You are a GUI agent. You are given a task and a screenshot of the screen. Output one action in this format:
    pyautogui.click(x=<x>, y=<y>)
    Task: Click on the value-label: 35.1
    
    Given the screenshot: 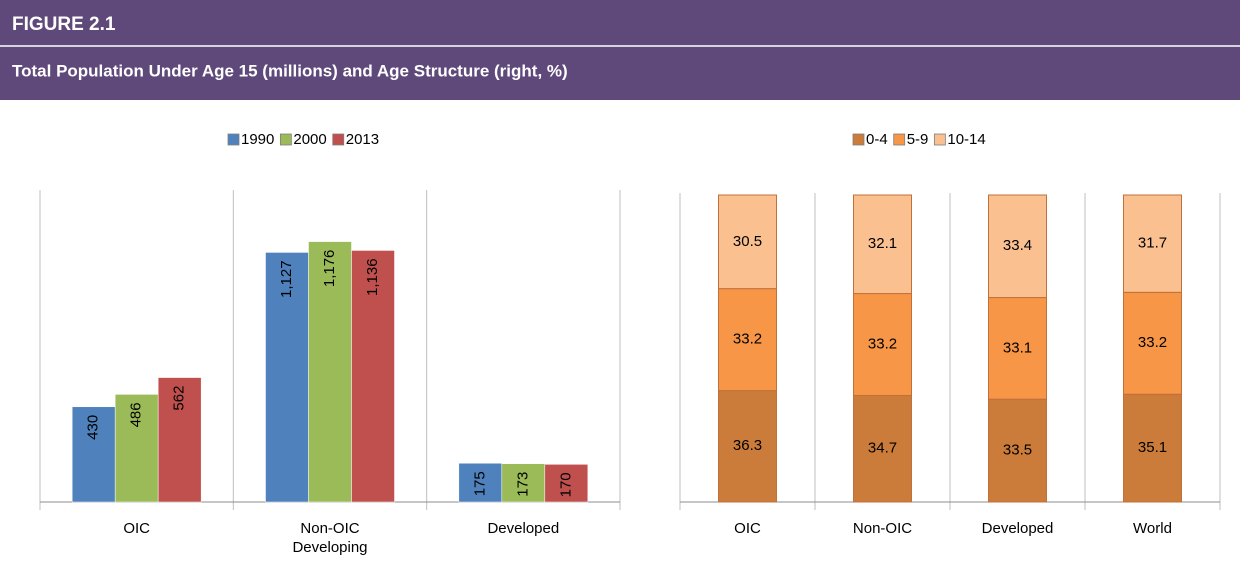 What is the action you would take?
    pyautogui.click(x=1152, y=447)
    